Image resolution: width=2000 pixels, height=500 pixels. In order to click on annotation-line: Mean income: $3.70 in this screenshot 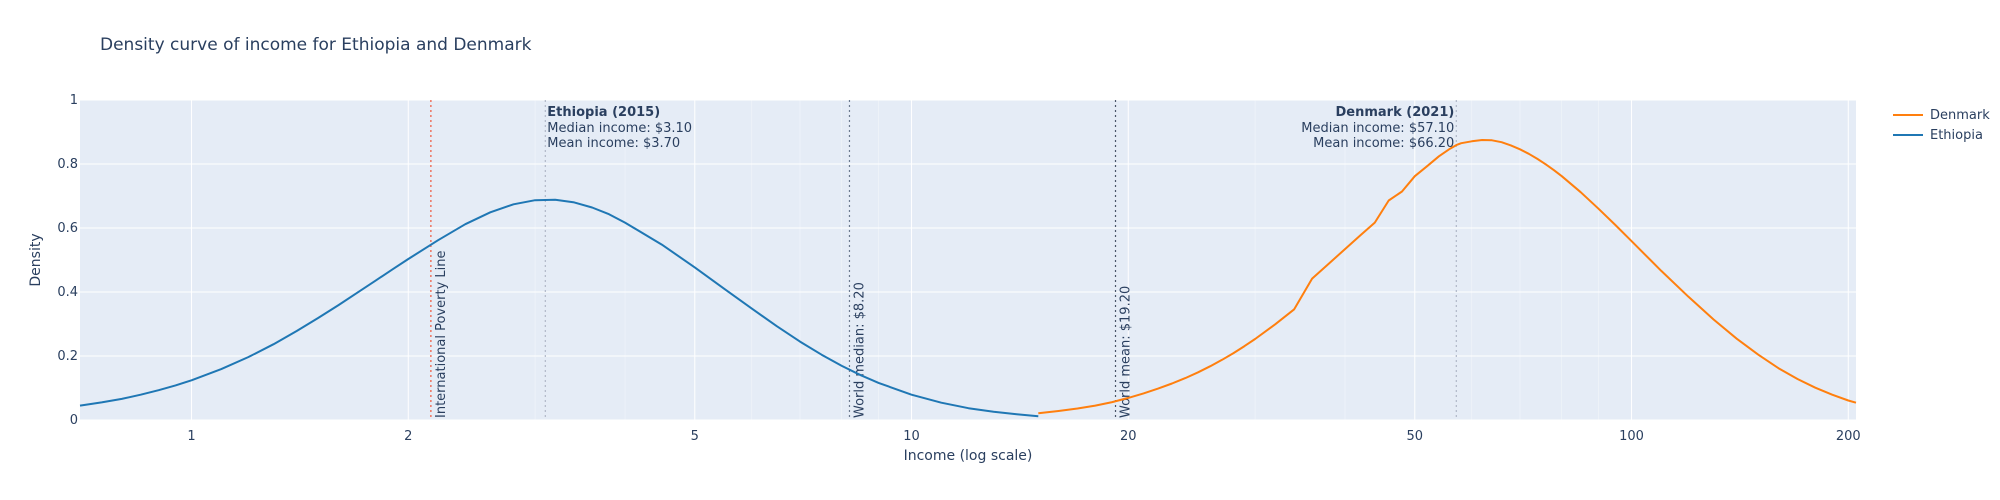, I will do `click(613, 143)`.